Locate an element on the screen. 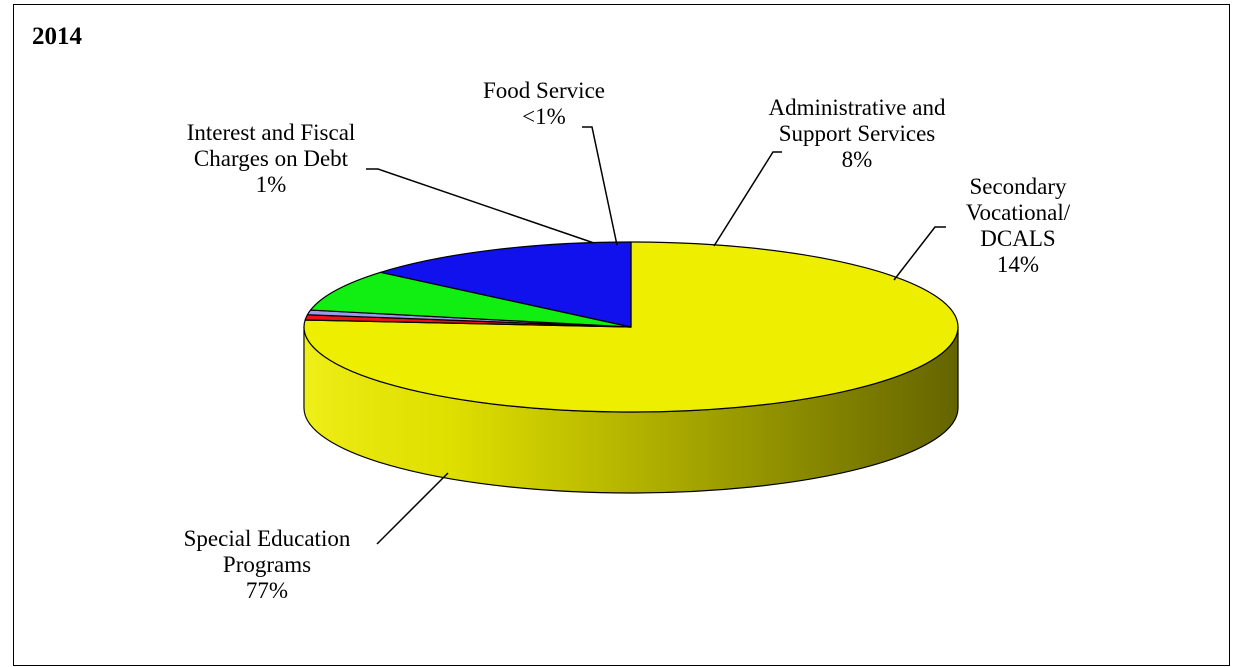  slice-label-interest-fiscal: Interest and Fiscal is located at coordinates (271, 132).